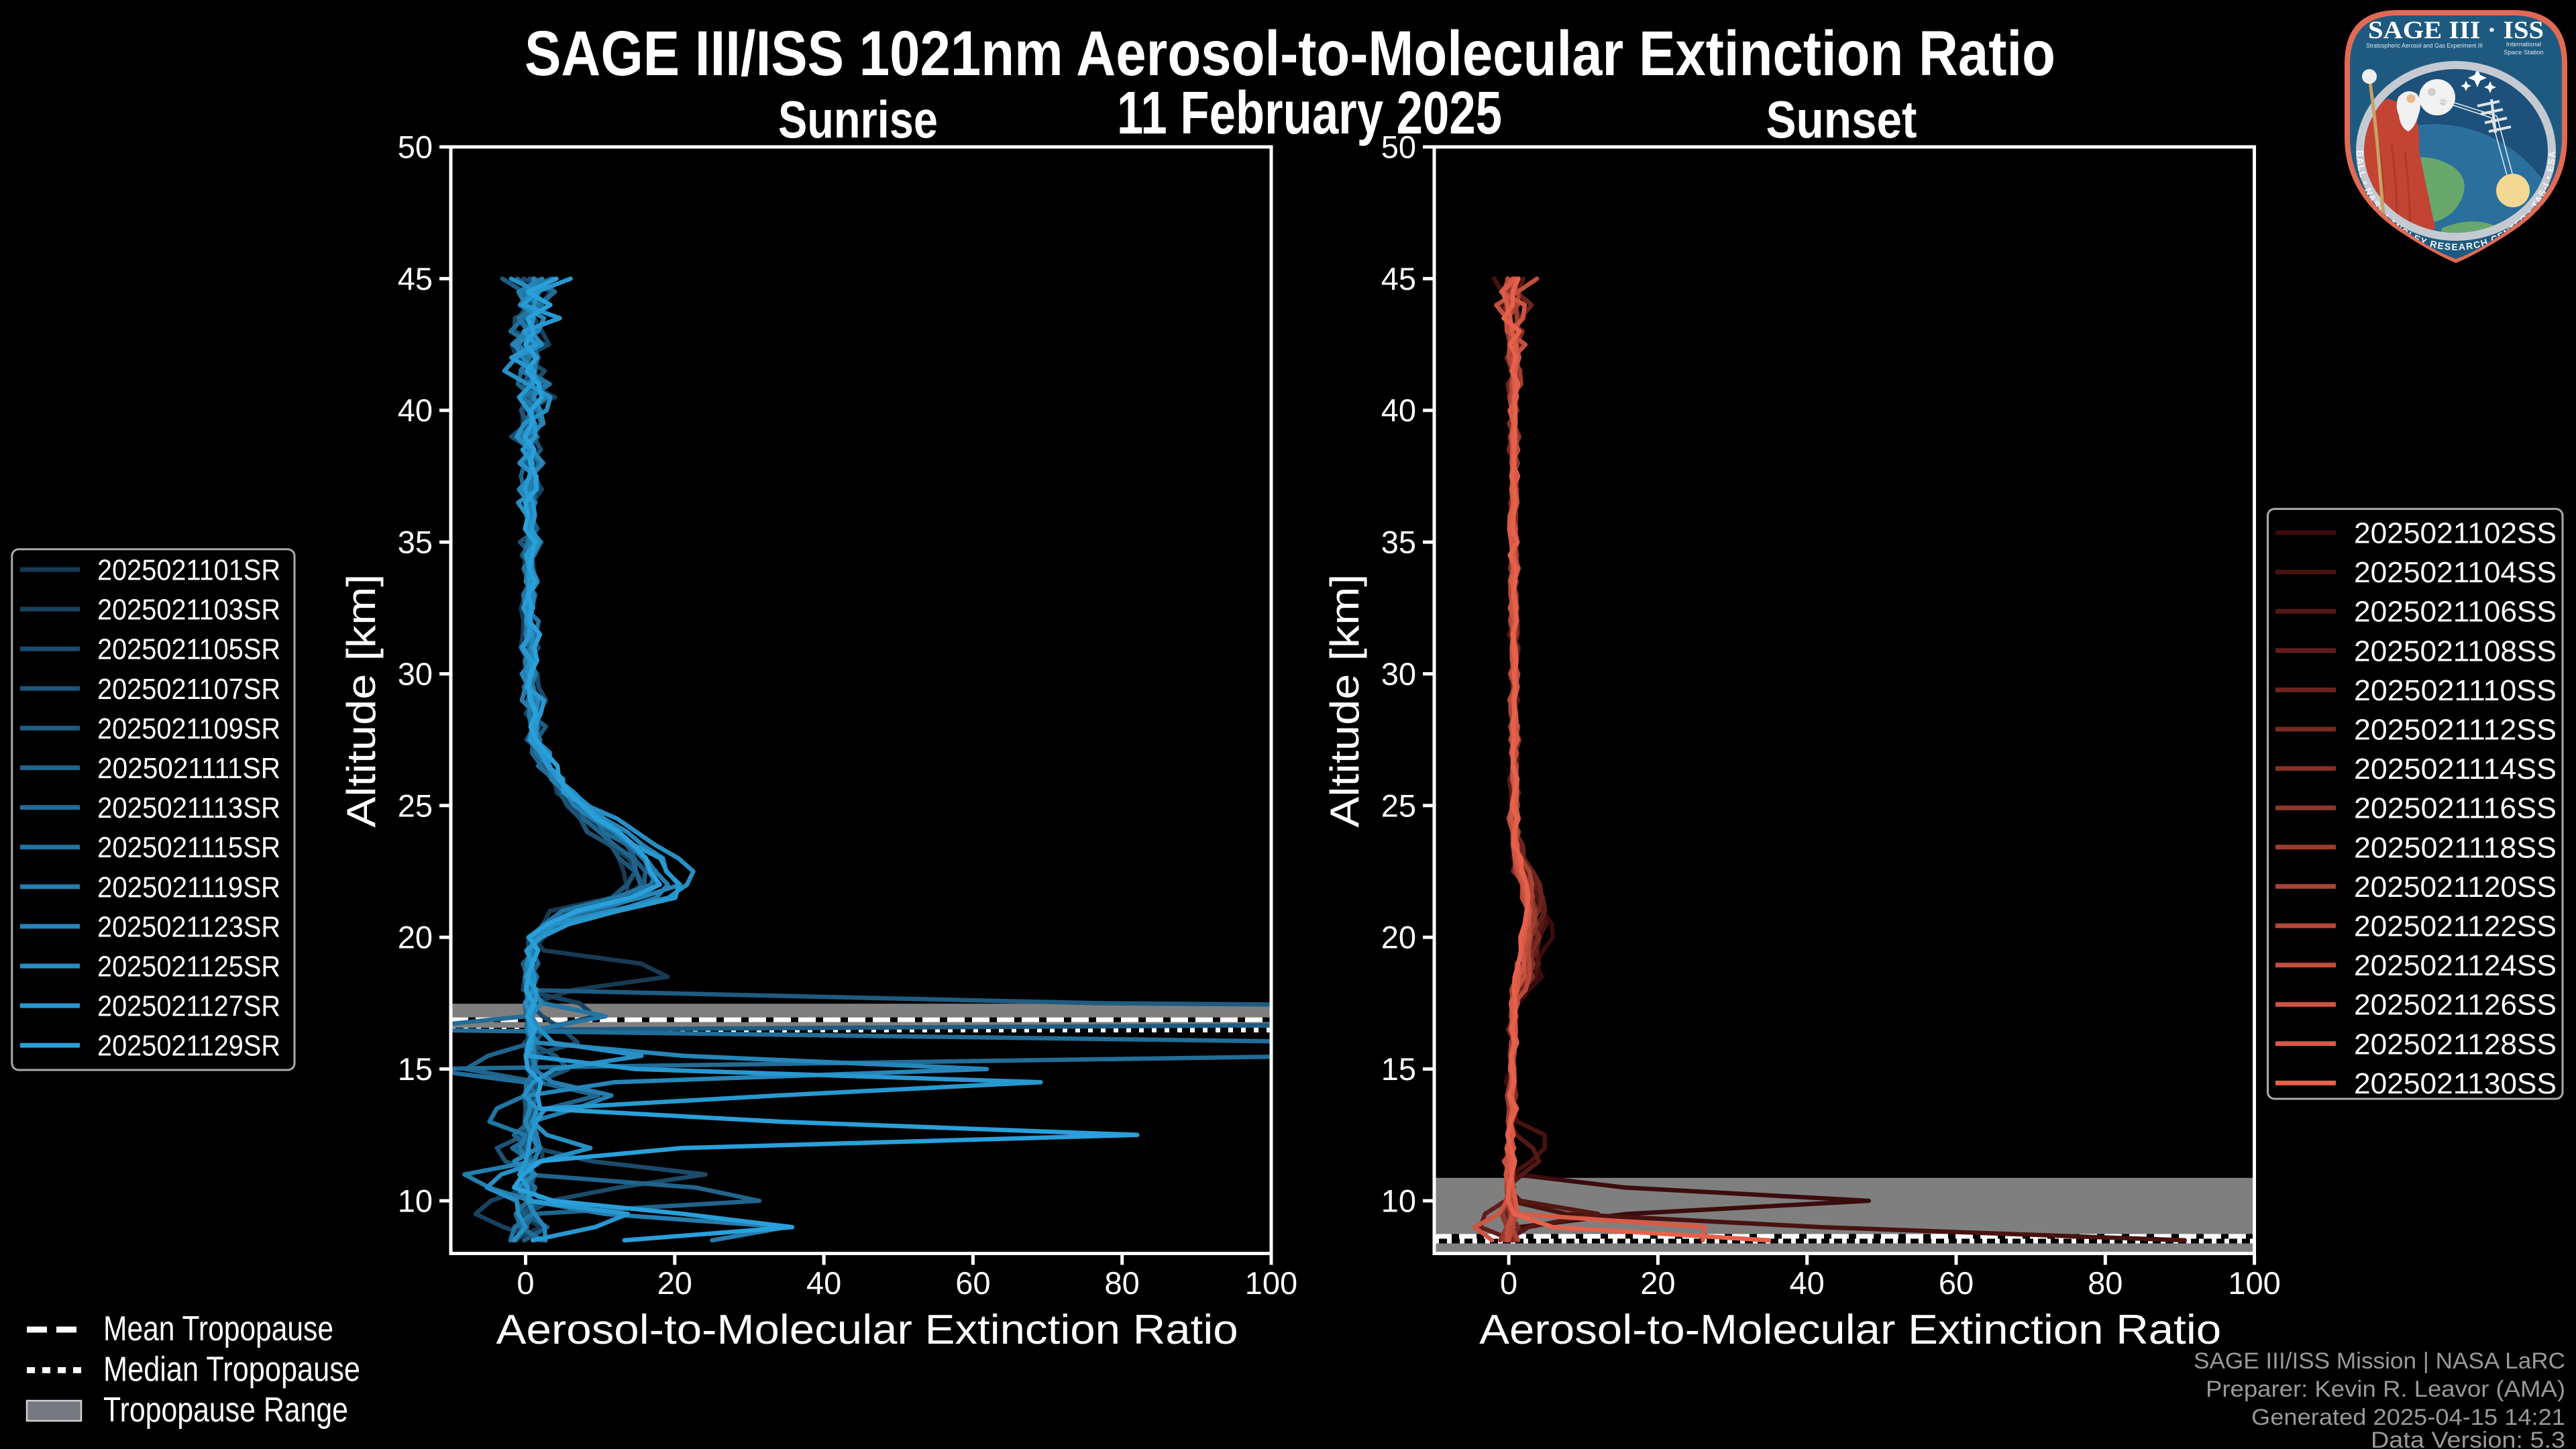 This screenshot has width=2576, height=1449. What do you see at coordinates (225, 1410) in the screenshot?
I see `svg-text: Tropopause Range` at bounding box center [225, 1410].